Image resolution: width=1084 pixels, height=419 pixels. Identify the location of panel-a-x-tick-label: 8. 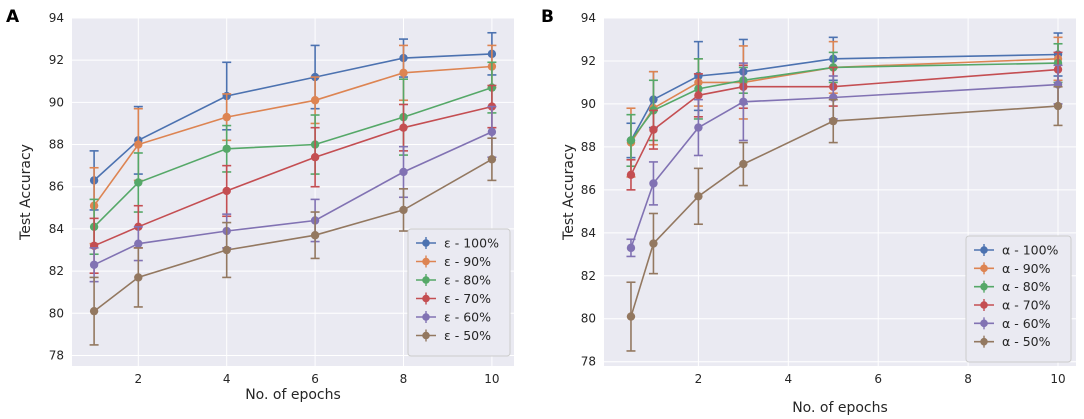
(404, 379).